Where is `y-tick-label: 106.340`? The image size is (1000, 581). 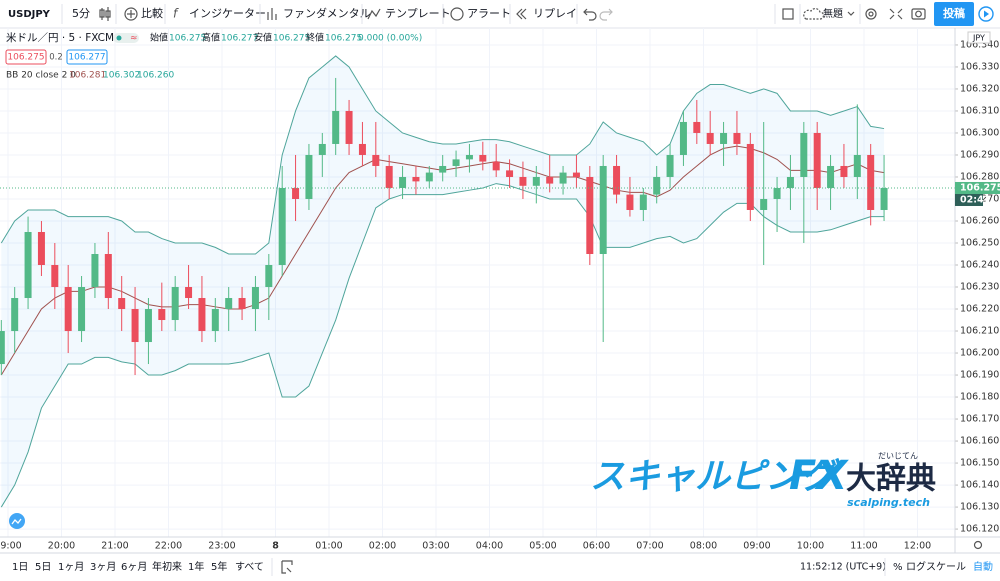 y-tick-label: 106.340 is located at coordinates (979, 44).